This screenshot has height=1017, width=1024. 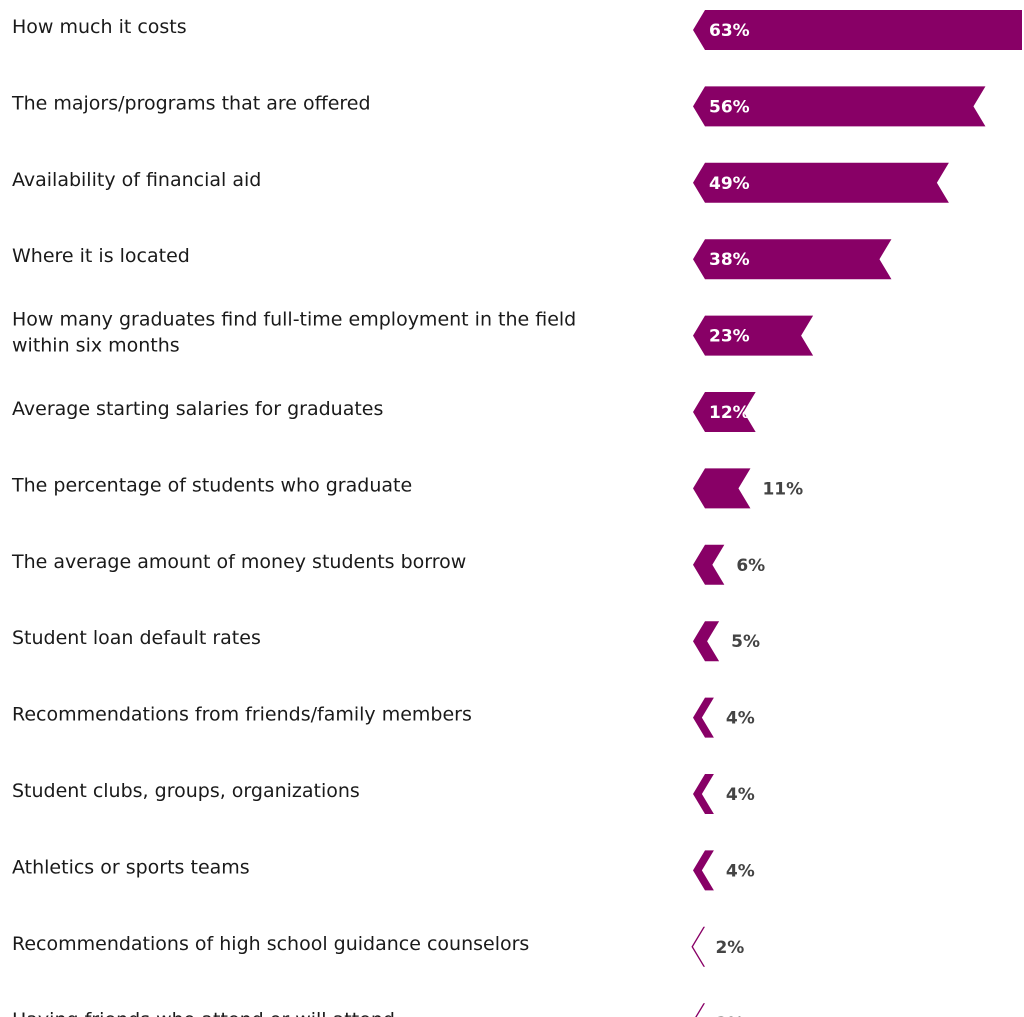 What do you see at coordinates (782, 489) in the screenshot?
I see `bar-value-label: 11%` at bounding box center [782, 489].